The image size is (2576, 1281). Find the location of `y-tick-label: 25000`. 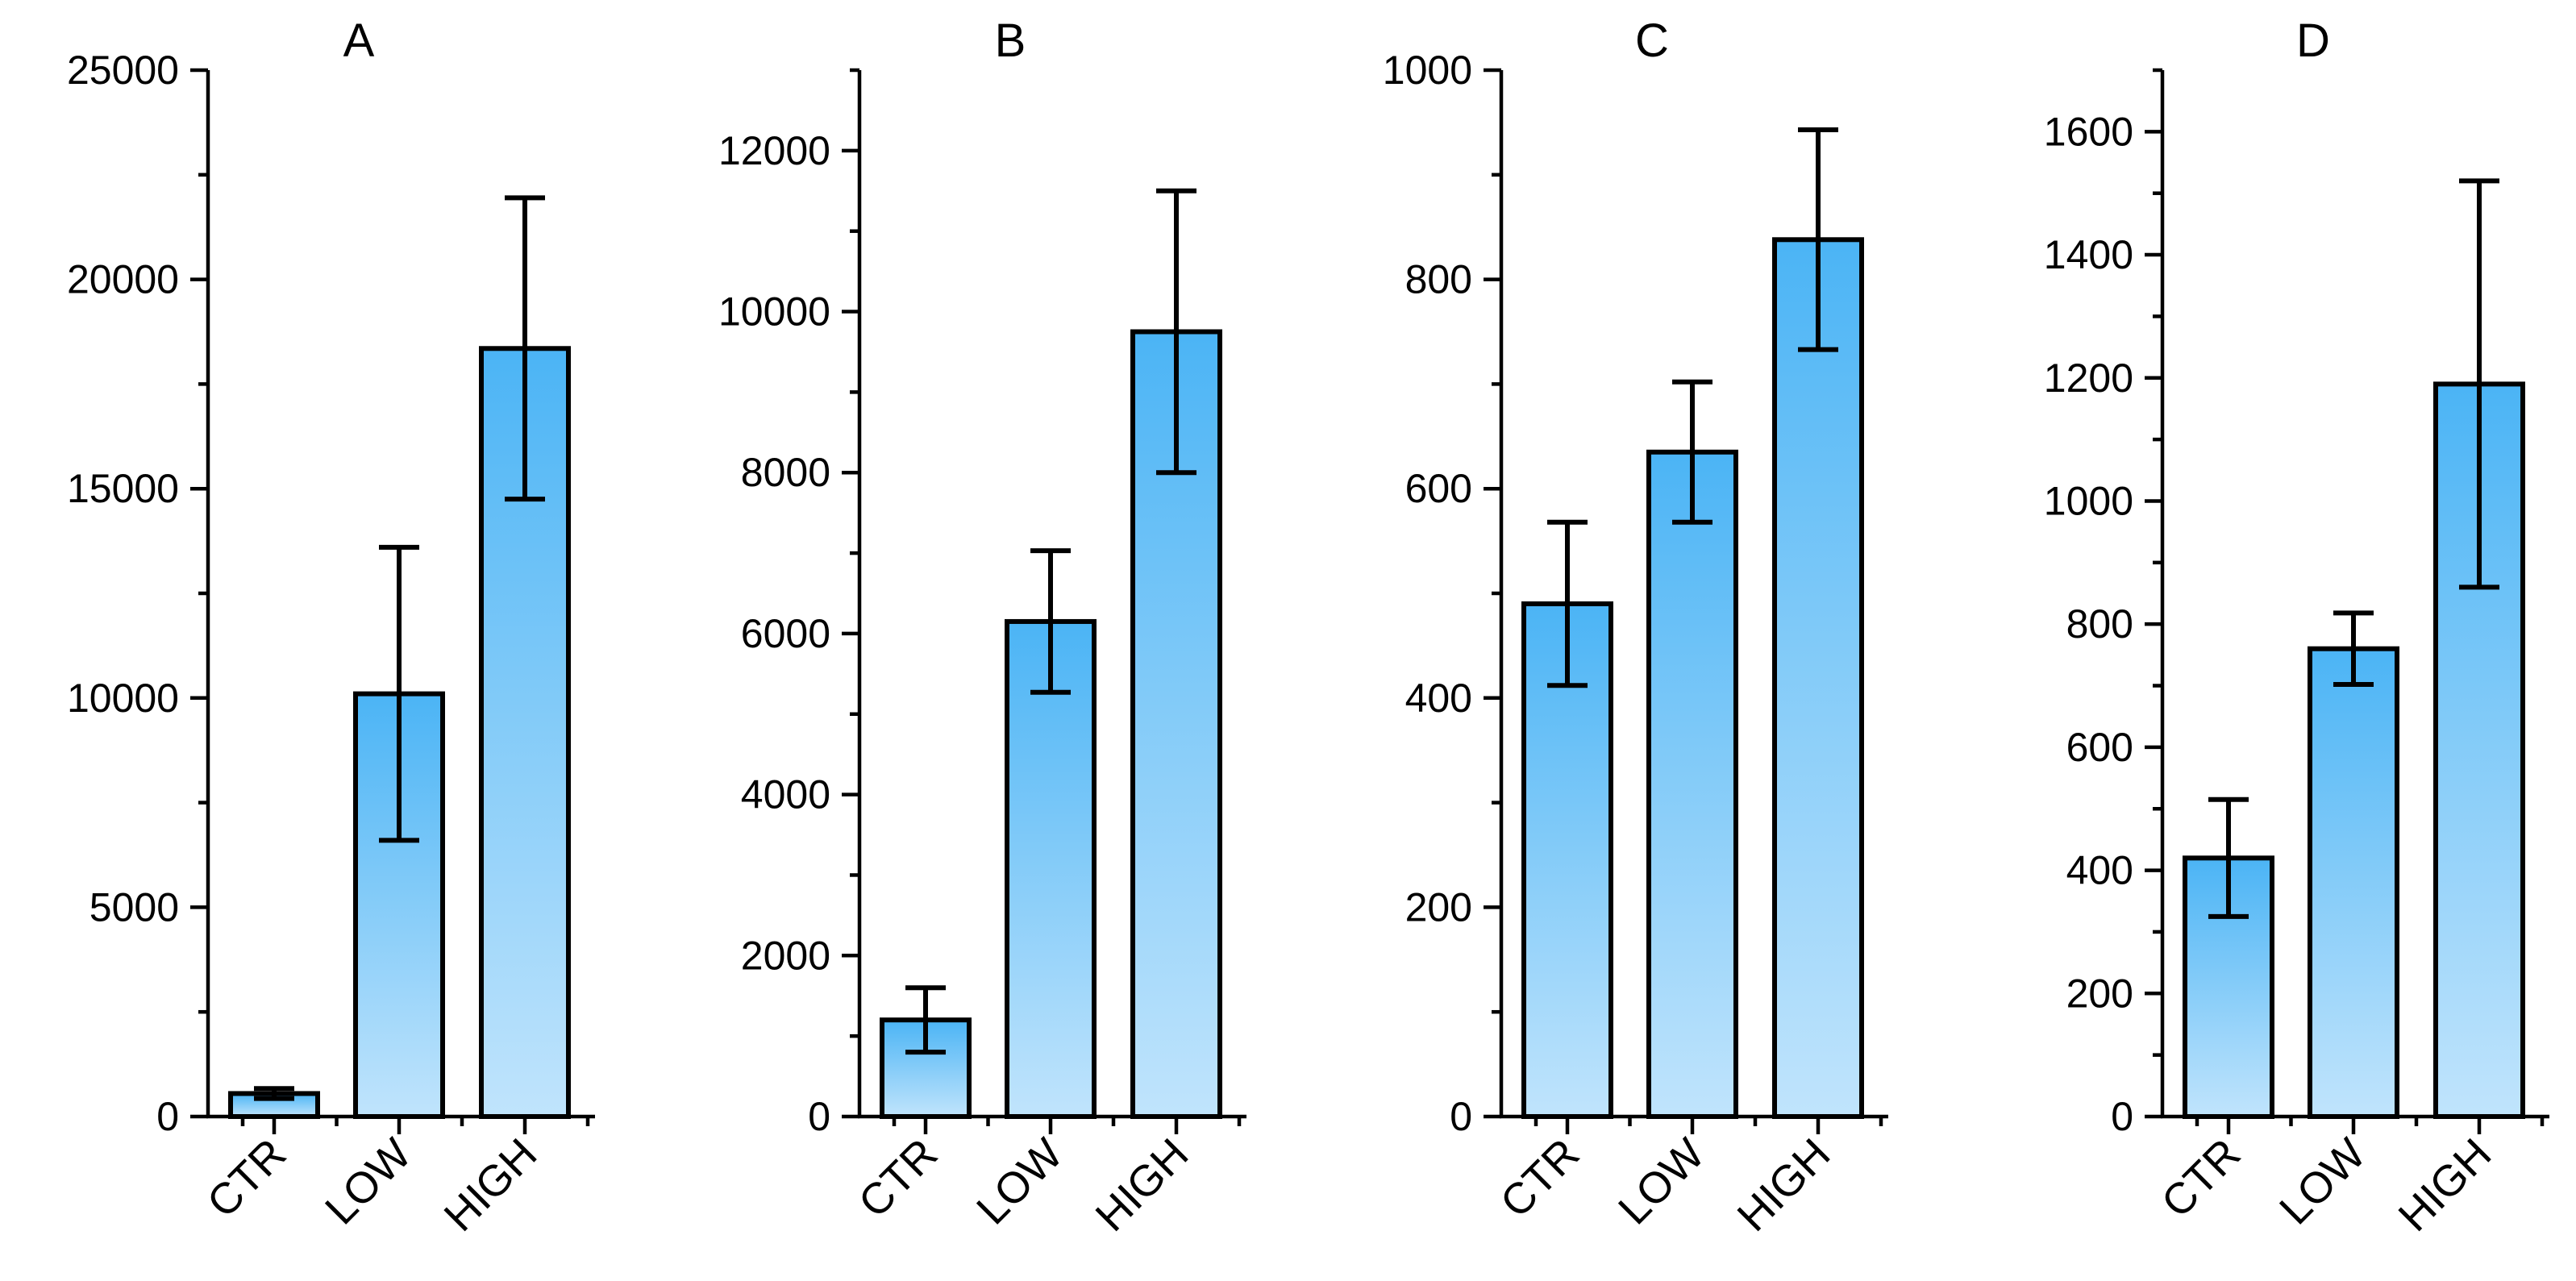

y-tick-label: 25000 is located at coordinates (123, 70).